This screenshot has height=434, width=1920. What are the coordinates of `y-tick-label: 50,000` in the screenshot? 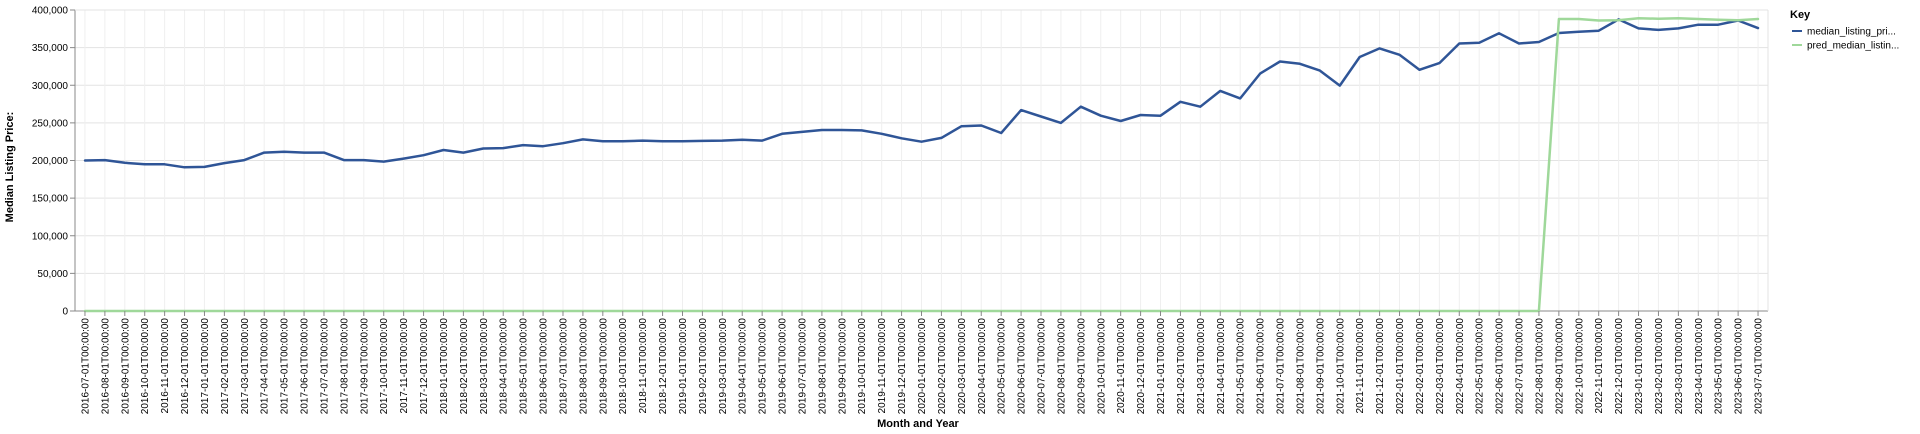 It's located at (52, 274).